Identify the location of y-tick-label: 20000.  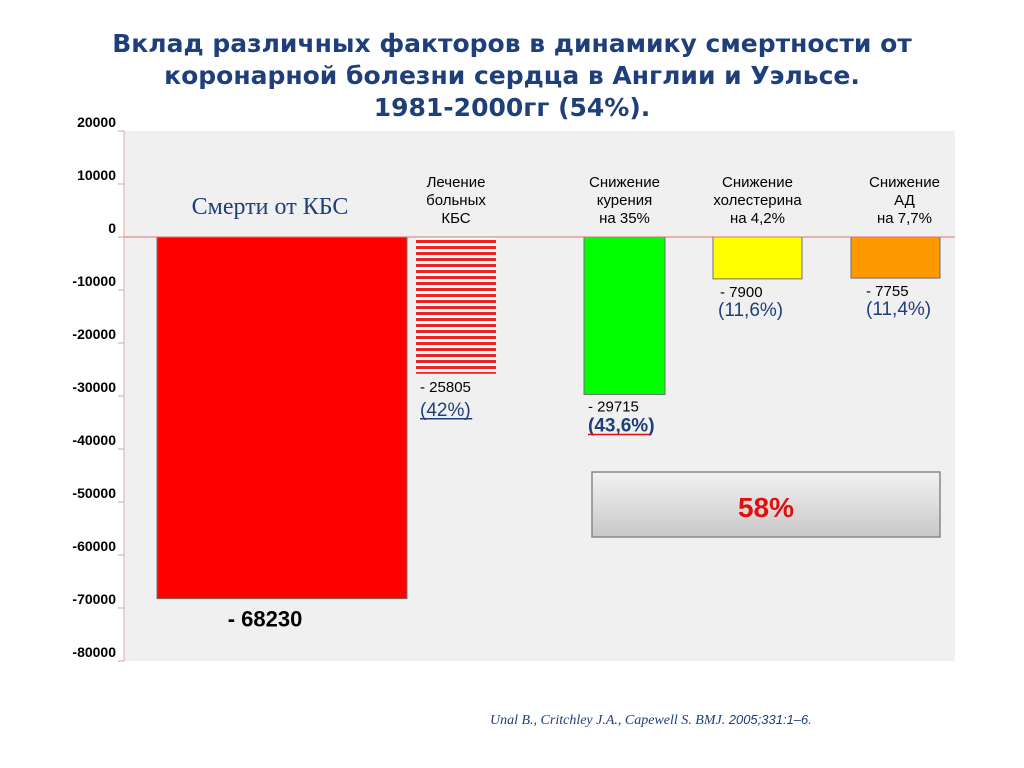
(96, 122).